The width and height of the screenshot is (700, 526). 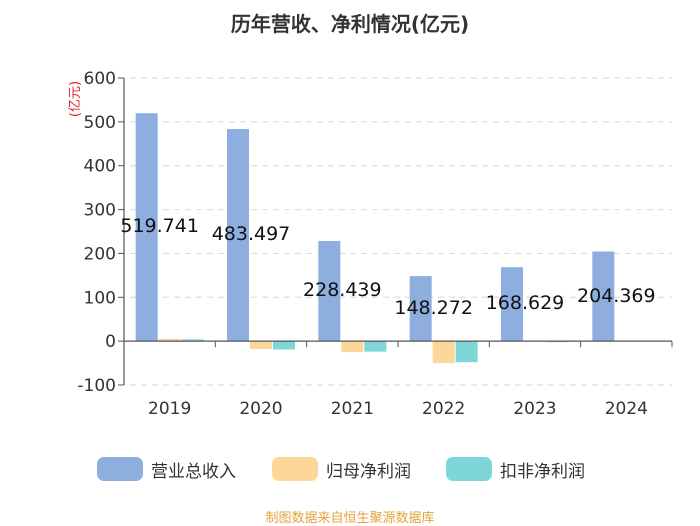 I want to click on legend-item-revenue: 营业总收入, so click(x=166, y=469).